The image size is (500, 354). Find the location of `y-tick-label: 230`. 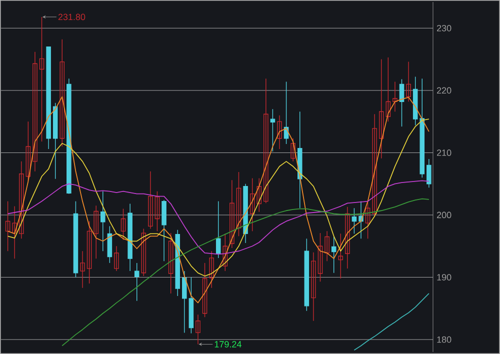

y-tick-label: 230 is located at coordinates (444, 28).